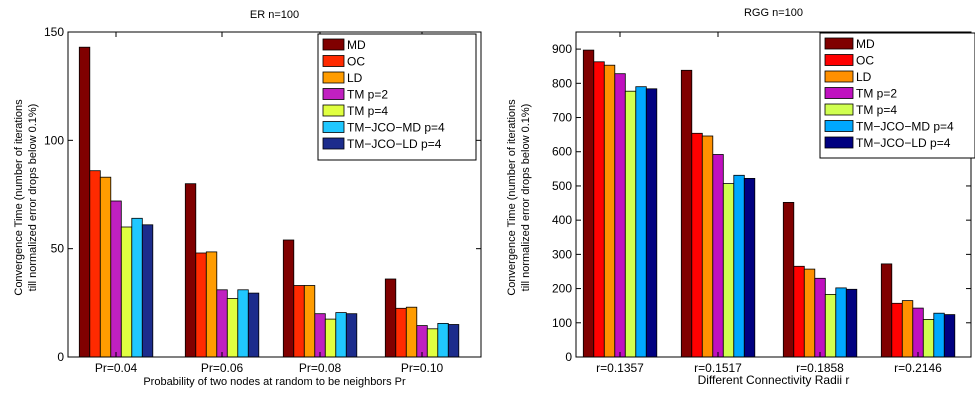  Describe the element at coordinates (562, 83) in the screenshot. I see `y-tick-label: 800` at that location.